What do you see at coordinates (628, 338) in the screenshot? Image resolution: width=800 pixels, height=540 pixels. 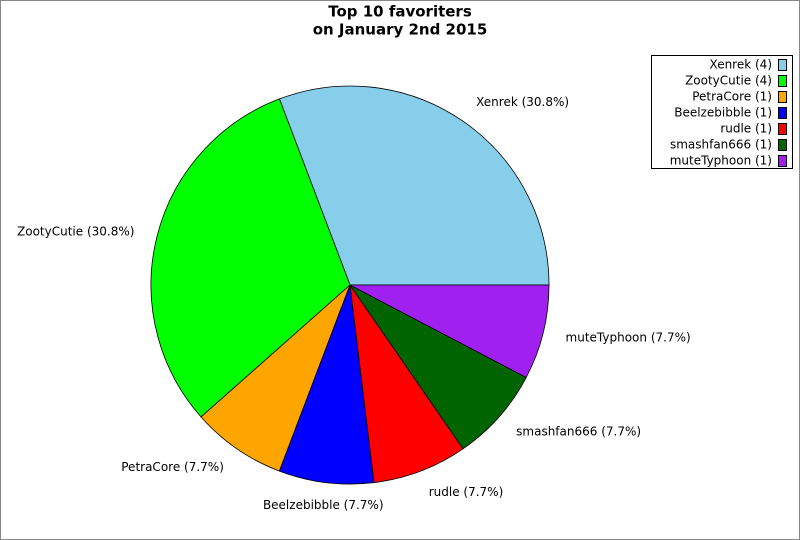 I see `slice-label: muteTyphoon (7.7%)` at bounding box center [628, 338].